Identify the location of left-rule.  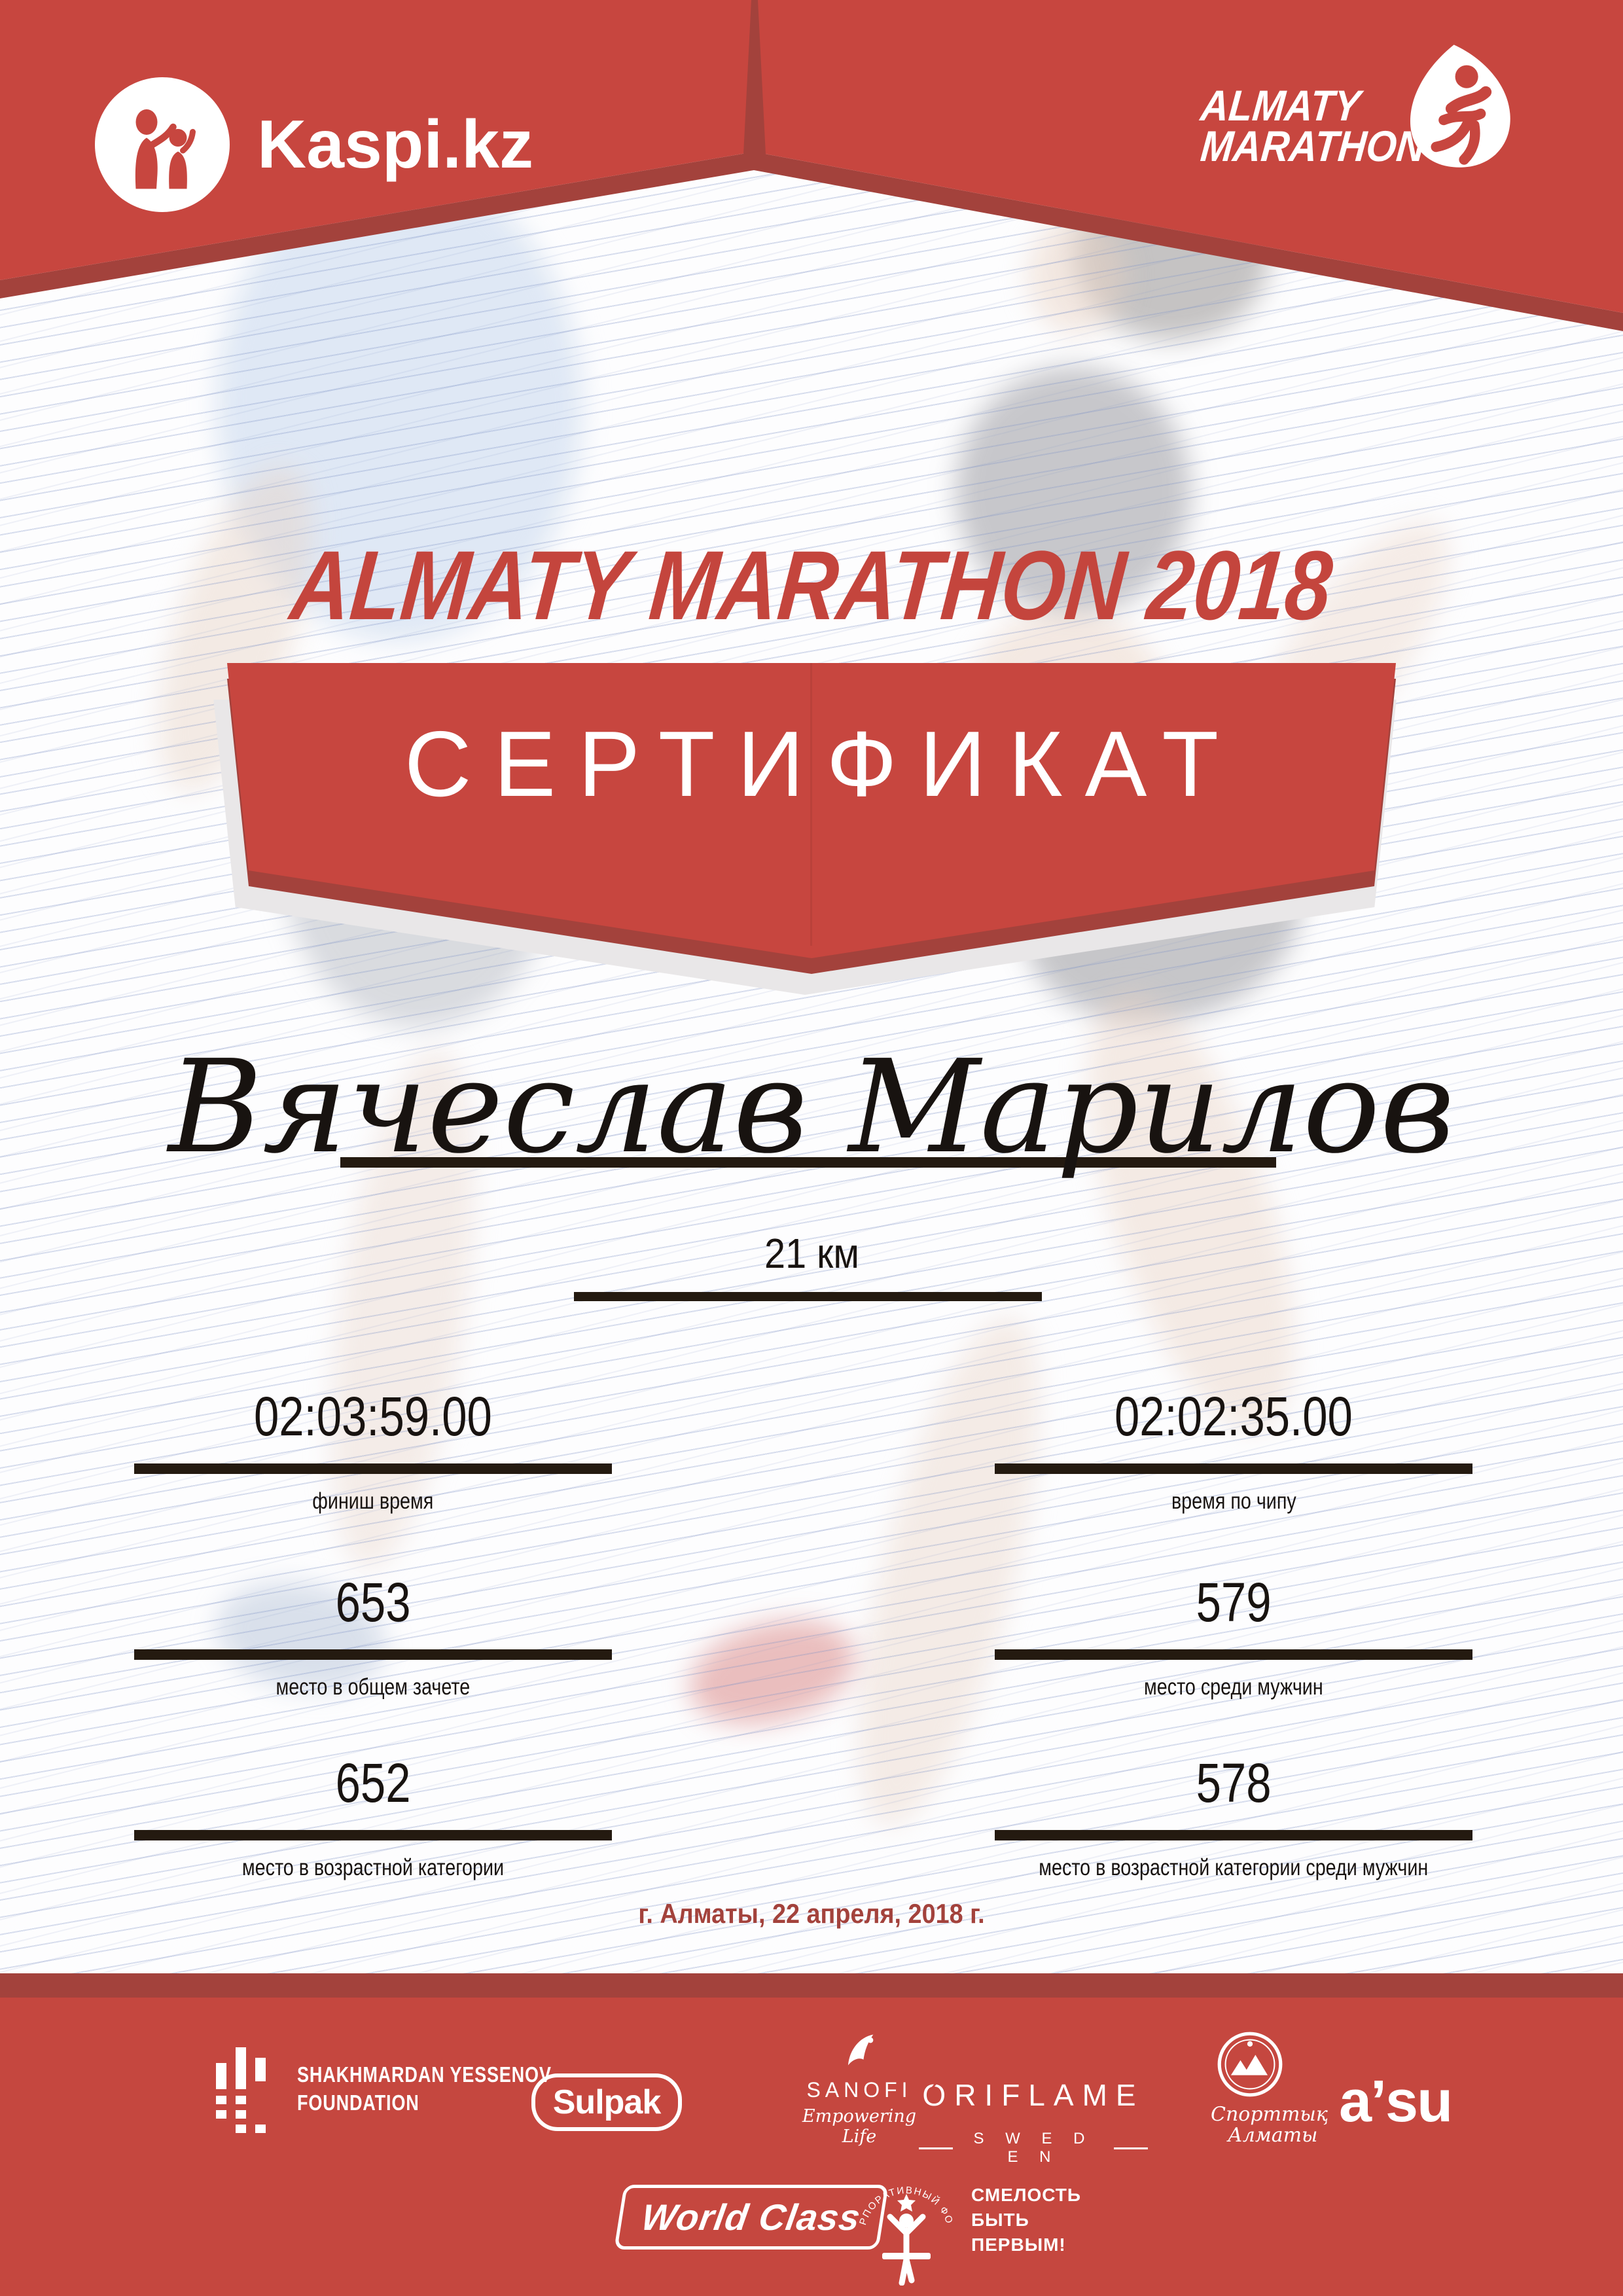
(937, 2148).